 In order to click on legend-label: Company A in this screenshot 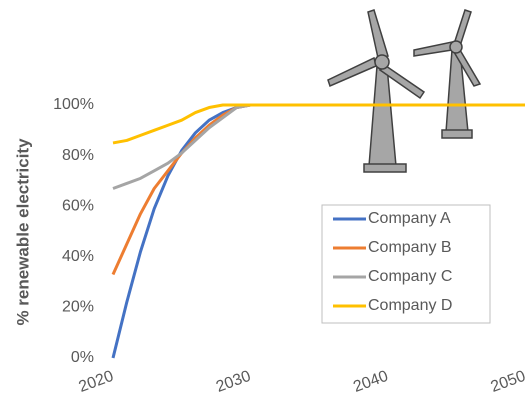, I will do `click(409, 218)`.